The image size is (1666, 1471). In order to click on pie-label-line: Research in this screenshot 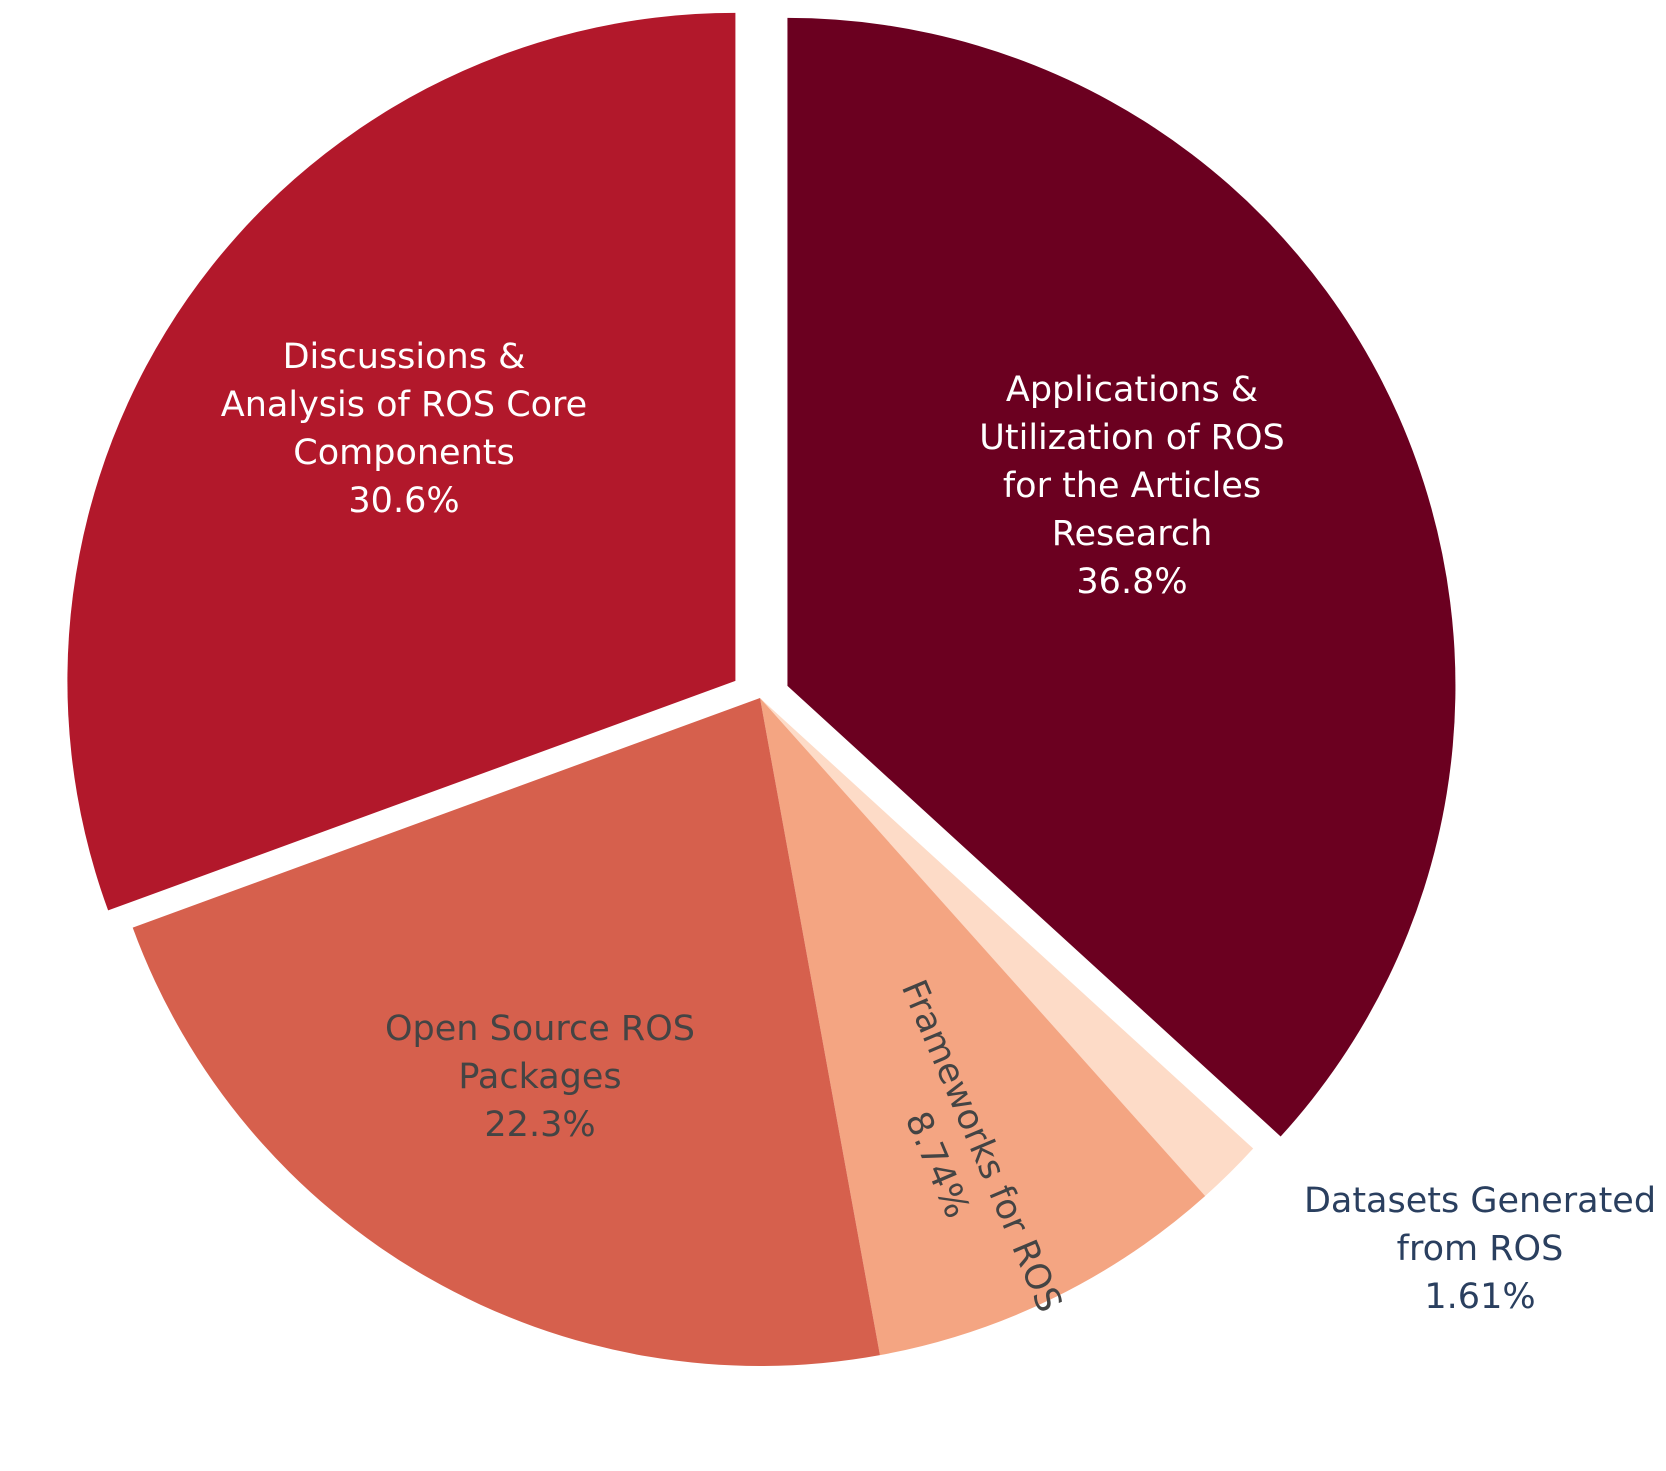, I will do `click(1132, 534)`.